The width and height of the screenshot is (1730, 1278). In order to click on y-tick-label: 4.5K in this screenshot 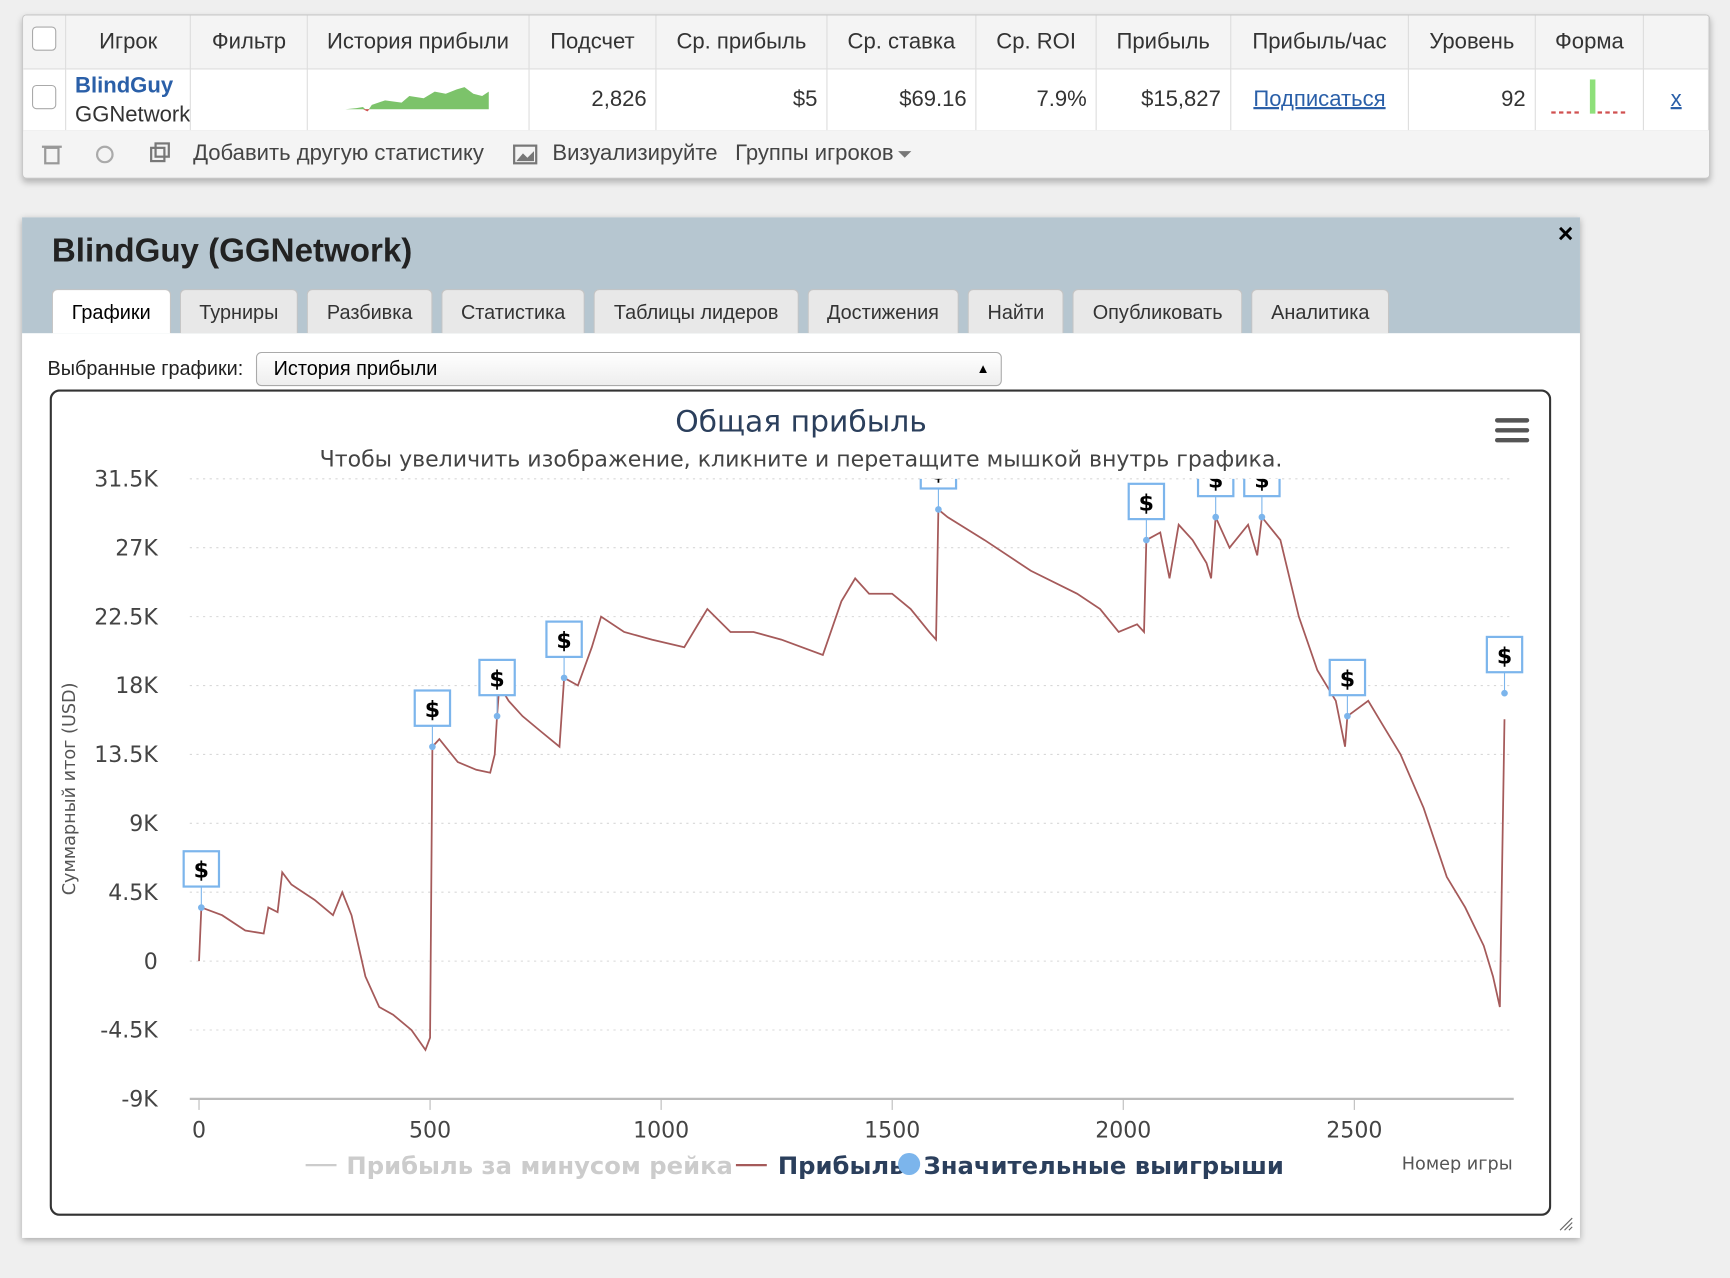, I will do `click(133, 893)`.